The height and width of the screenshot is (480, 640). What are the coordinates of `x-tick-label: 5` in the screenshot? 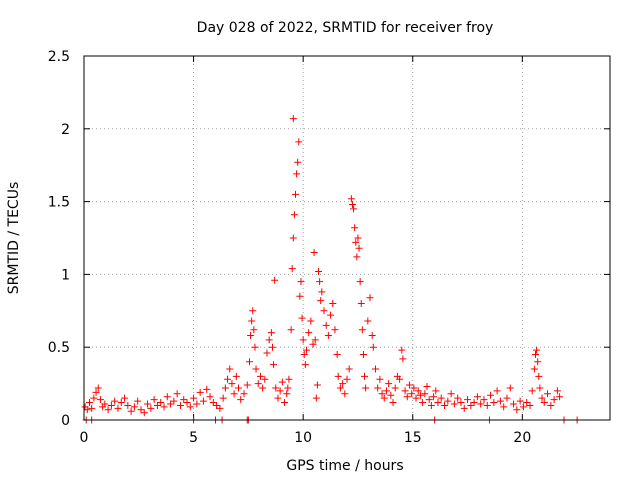 It's located at (193, 438).